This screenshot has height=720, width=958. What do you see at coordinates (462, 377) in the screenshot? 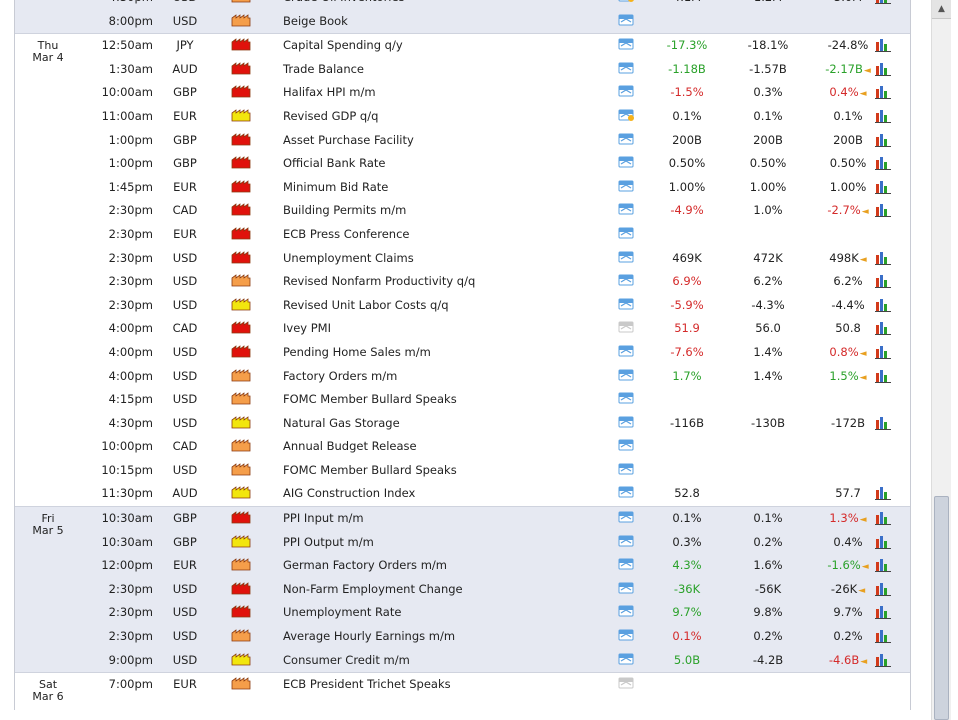
I see `event-row: 4:00pm USD Factory Orders m/m 1.7% 1.4% 1.5%◄` at bounding box center [462, 377].